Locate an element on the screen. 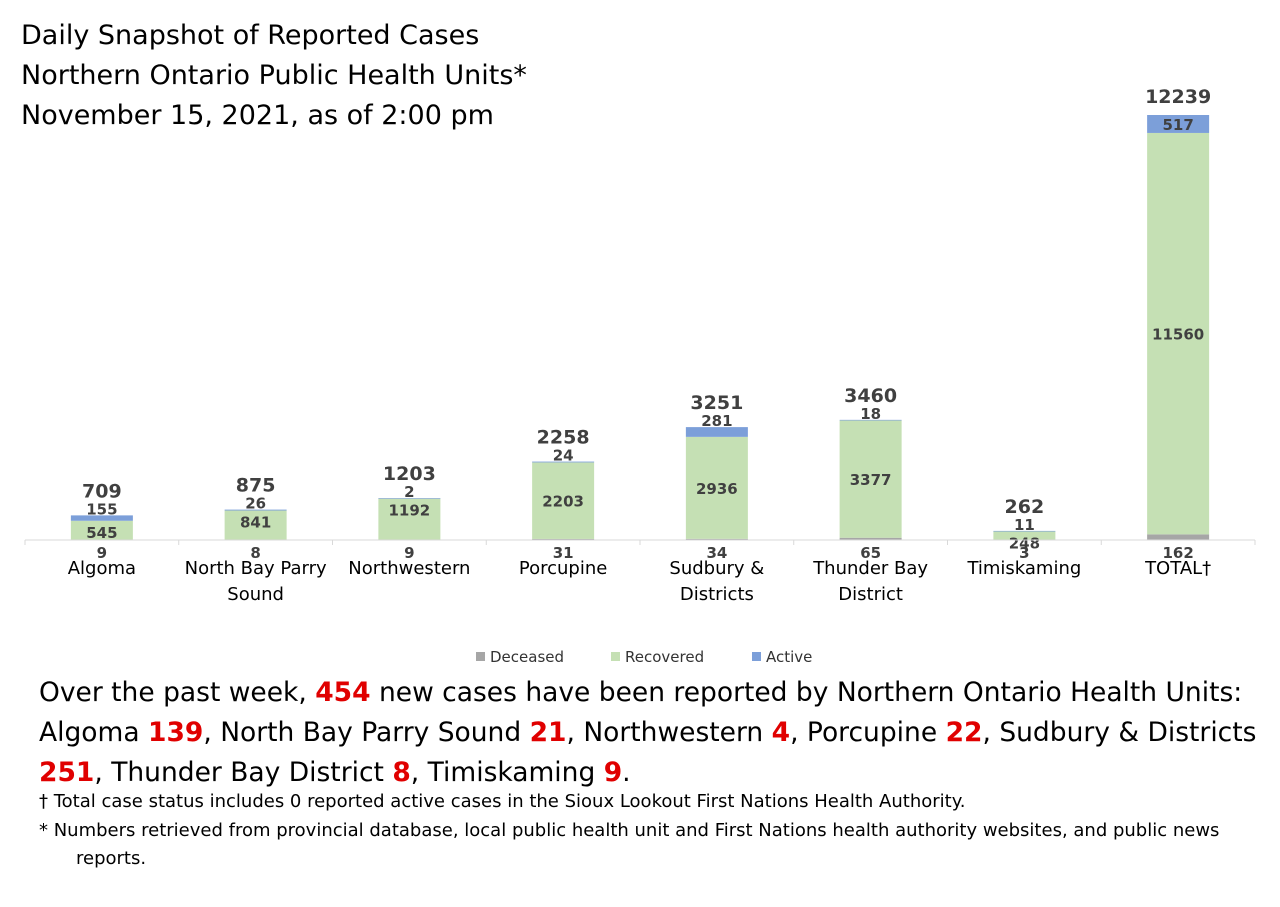  unit-count-timiskaming: 9 is located at coordinates (613, 772).